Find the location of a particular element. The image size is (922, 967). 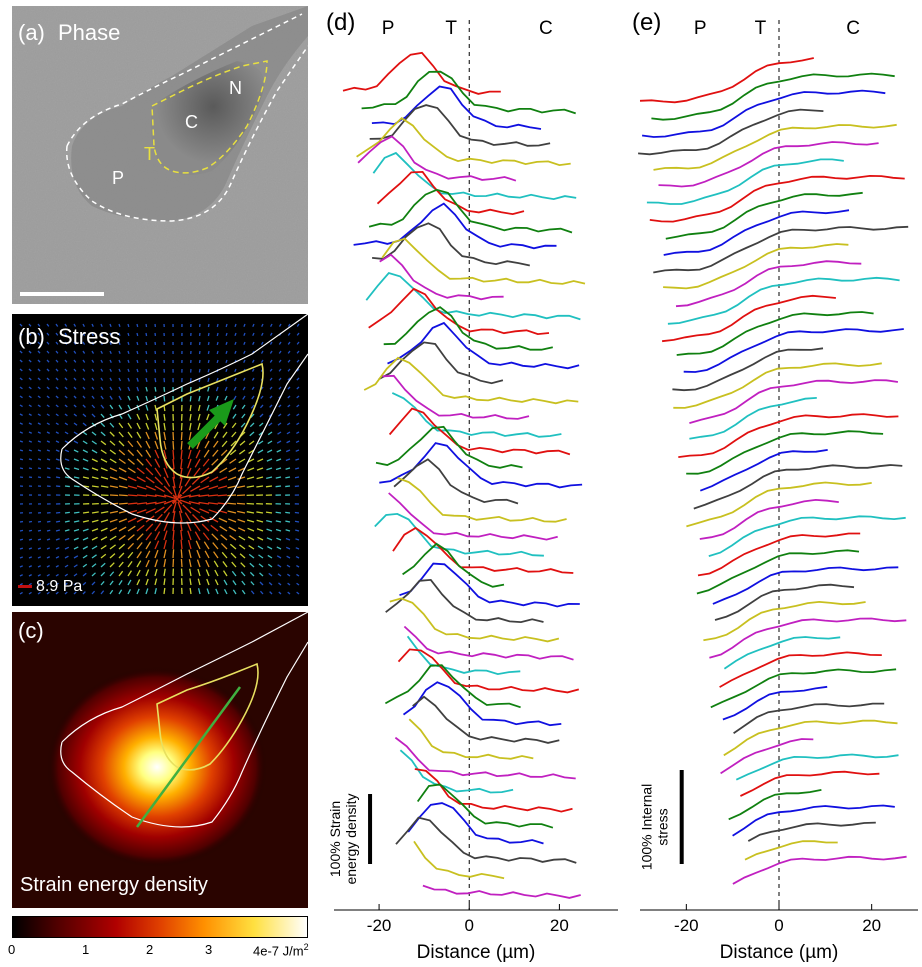

stress-scale-label: 8.9 Pa is located at coordinates (59, 586).